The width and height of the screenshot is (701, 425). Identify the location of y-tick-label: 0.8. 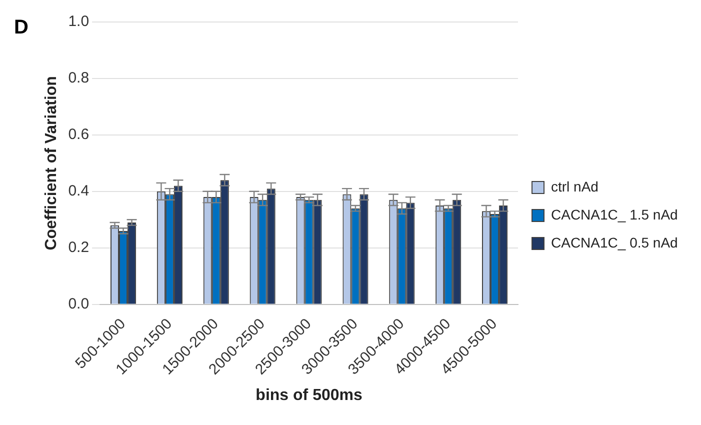
(79, 78).